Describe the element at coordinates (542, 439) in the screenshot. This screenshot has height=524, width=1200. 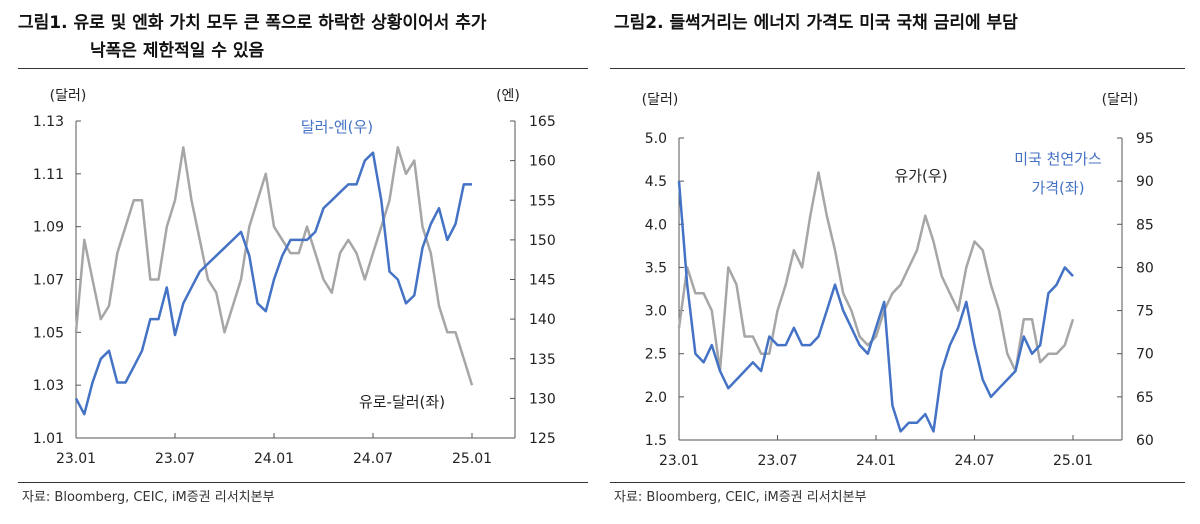
I see `right-tick-label: 125` at that location.